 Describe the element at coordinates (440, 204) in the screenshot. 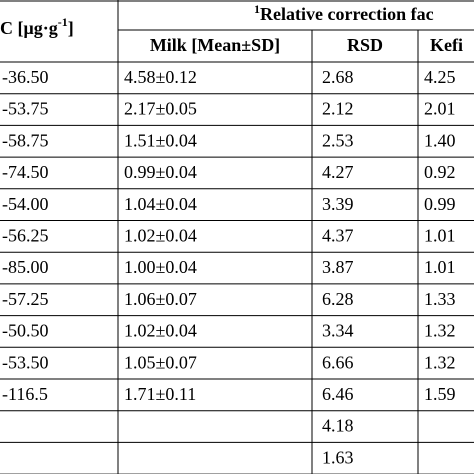

I see `cell: 0.99` at that location.